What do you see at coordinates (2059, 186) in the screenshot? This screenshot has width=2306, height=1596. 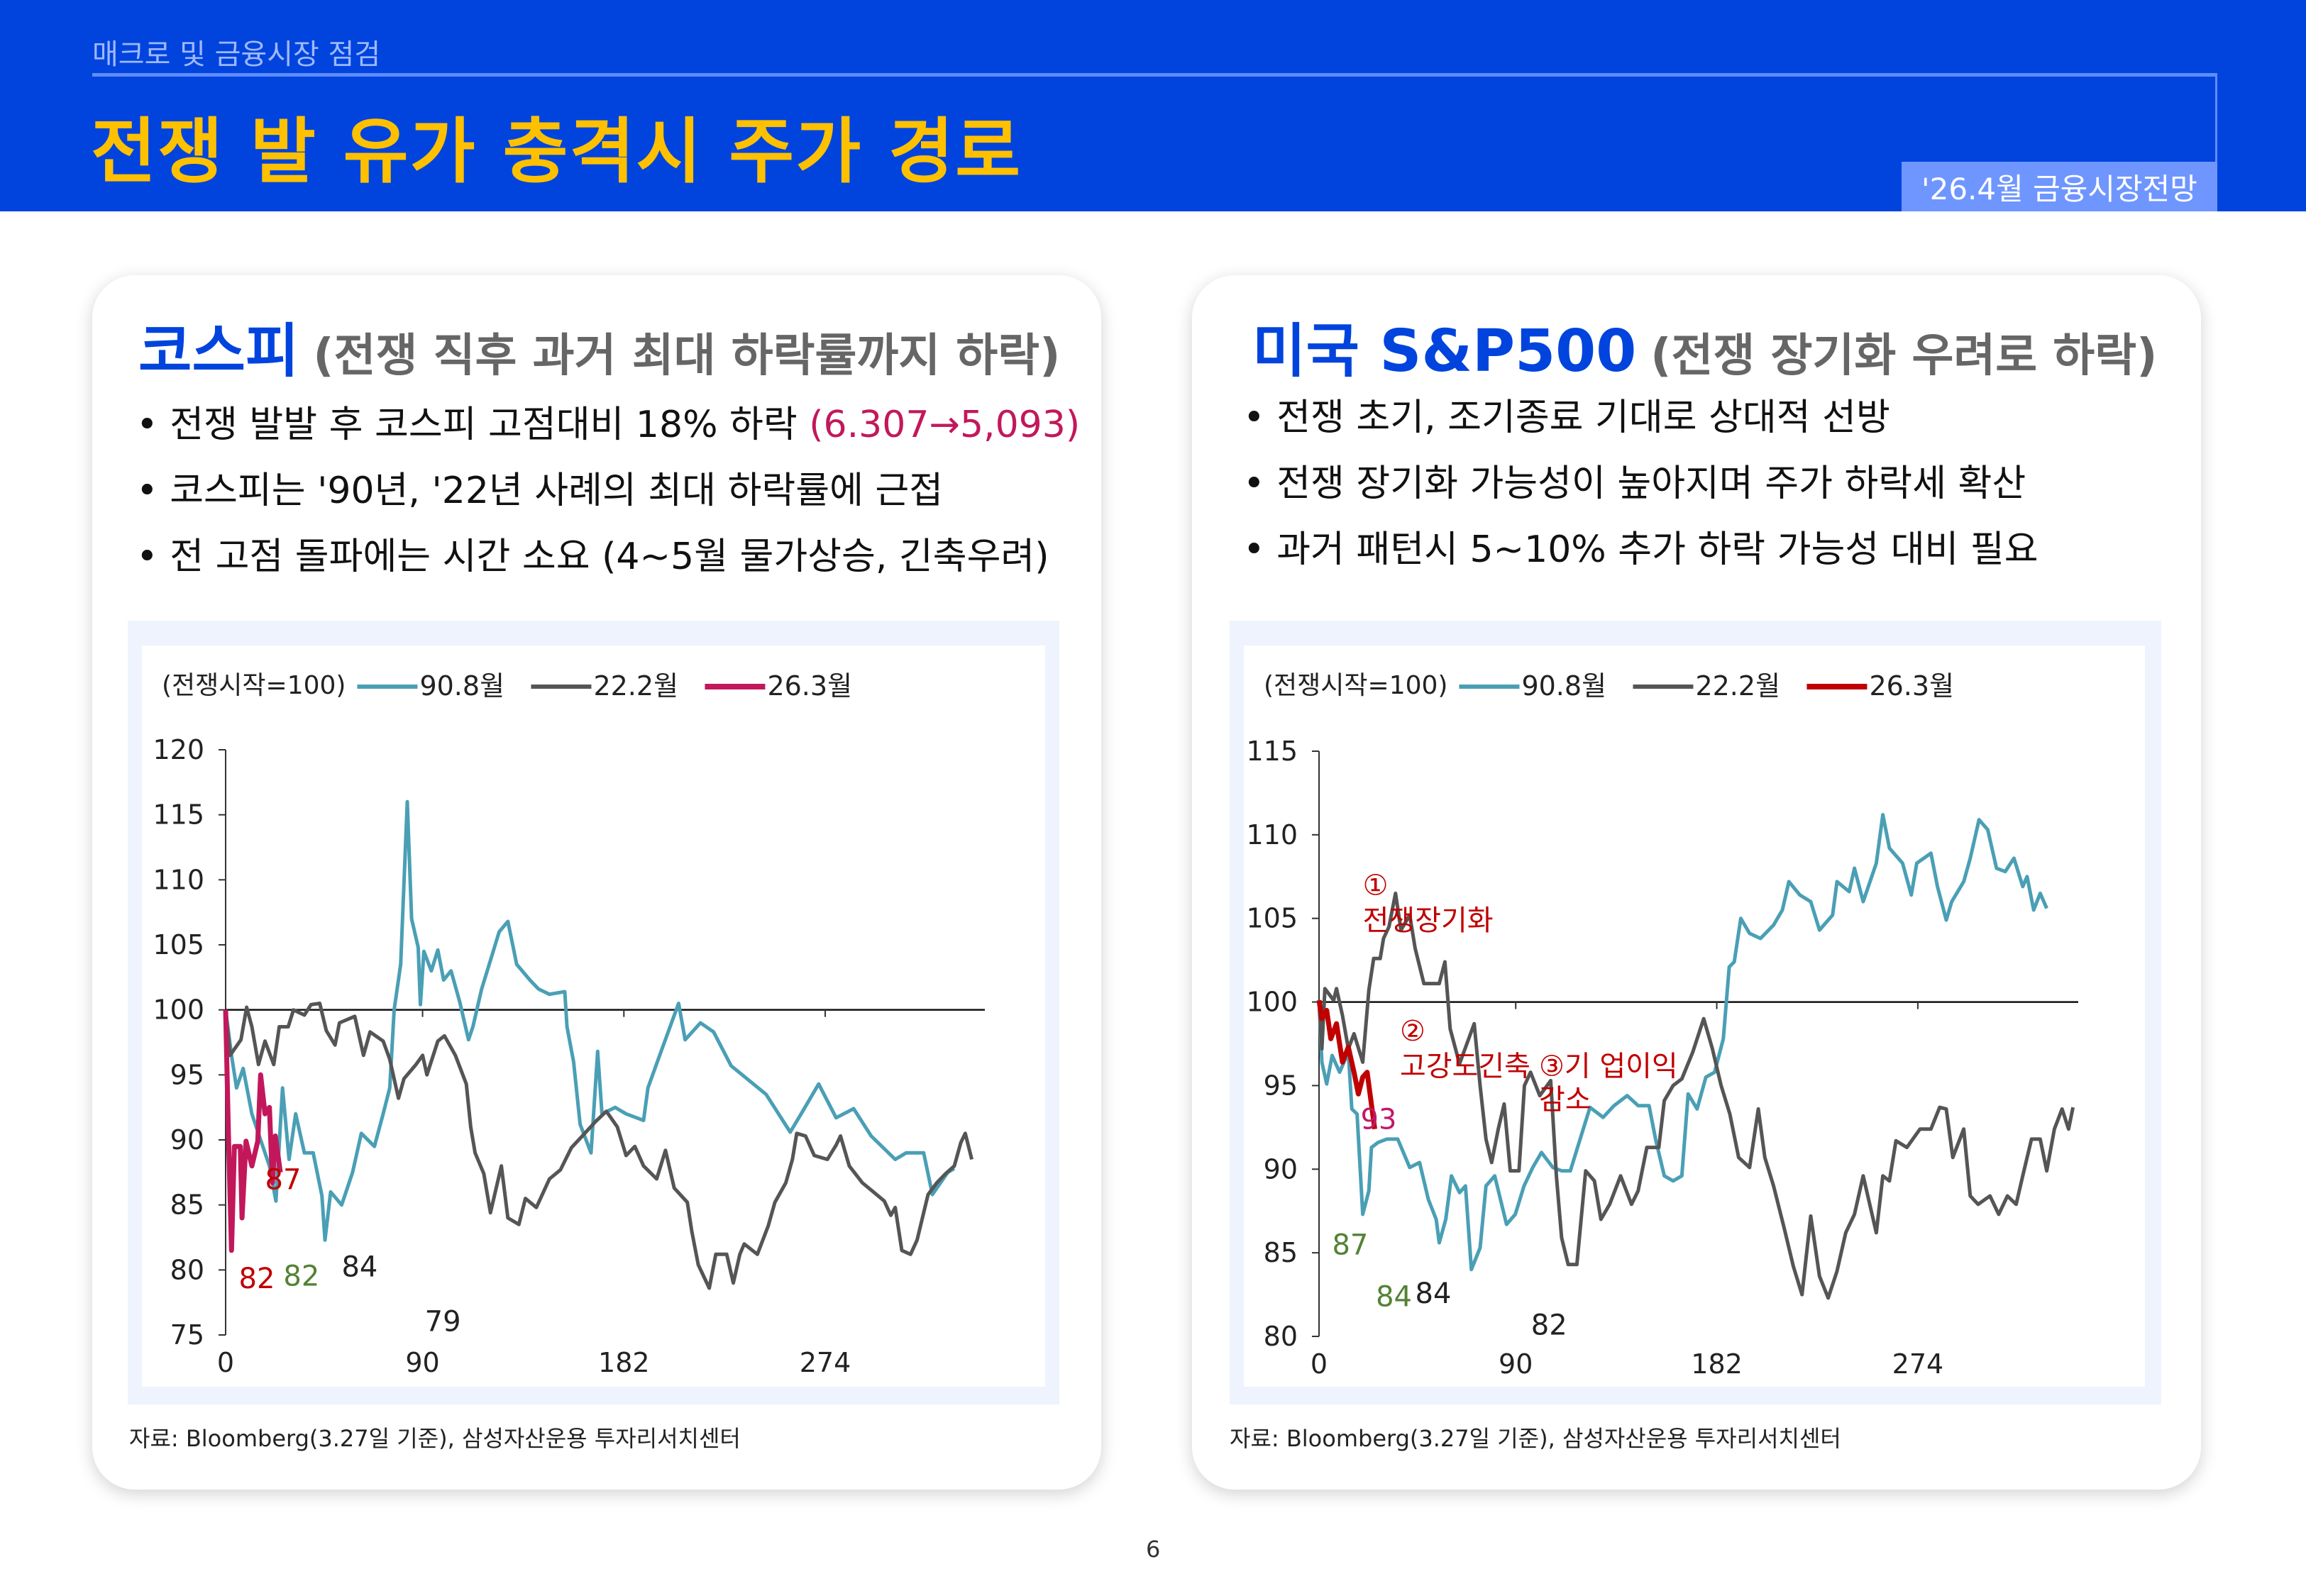 I see `report-badge: '26.4월 금융시장전망` at bounding box center [2059, 186].